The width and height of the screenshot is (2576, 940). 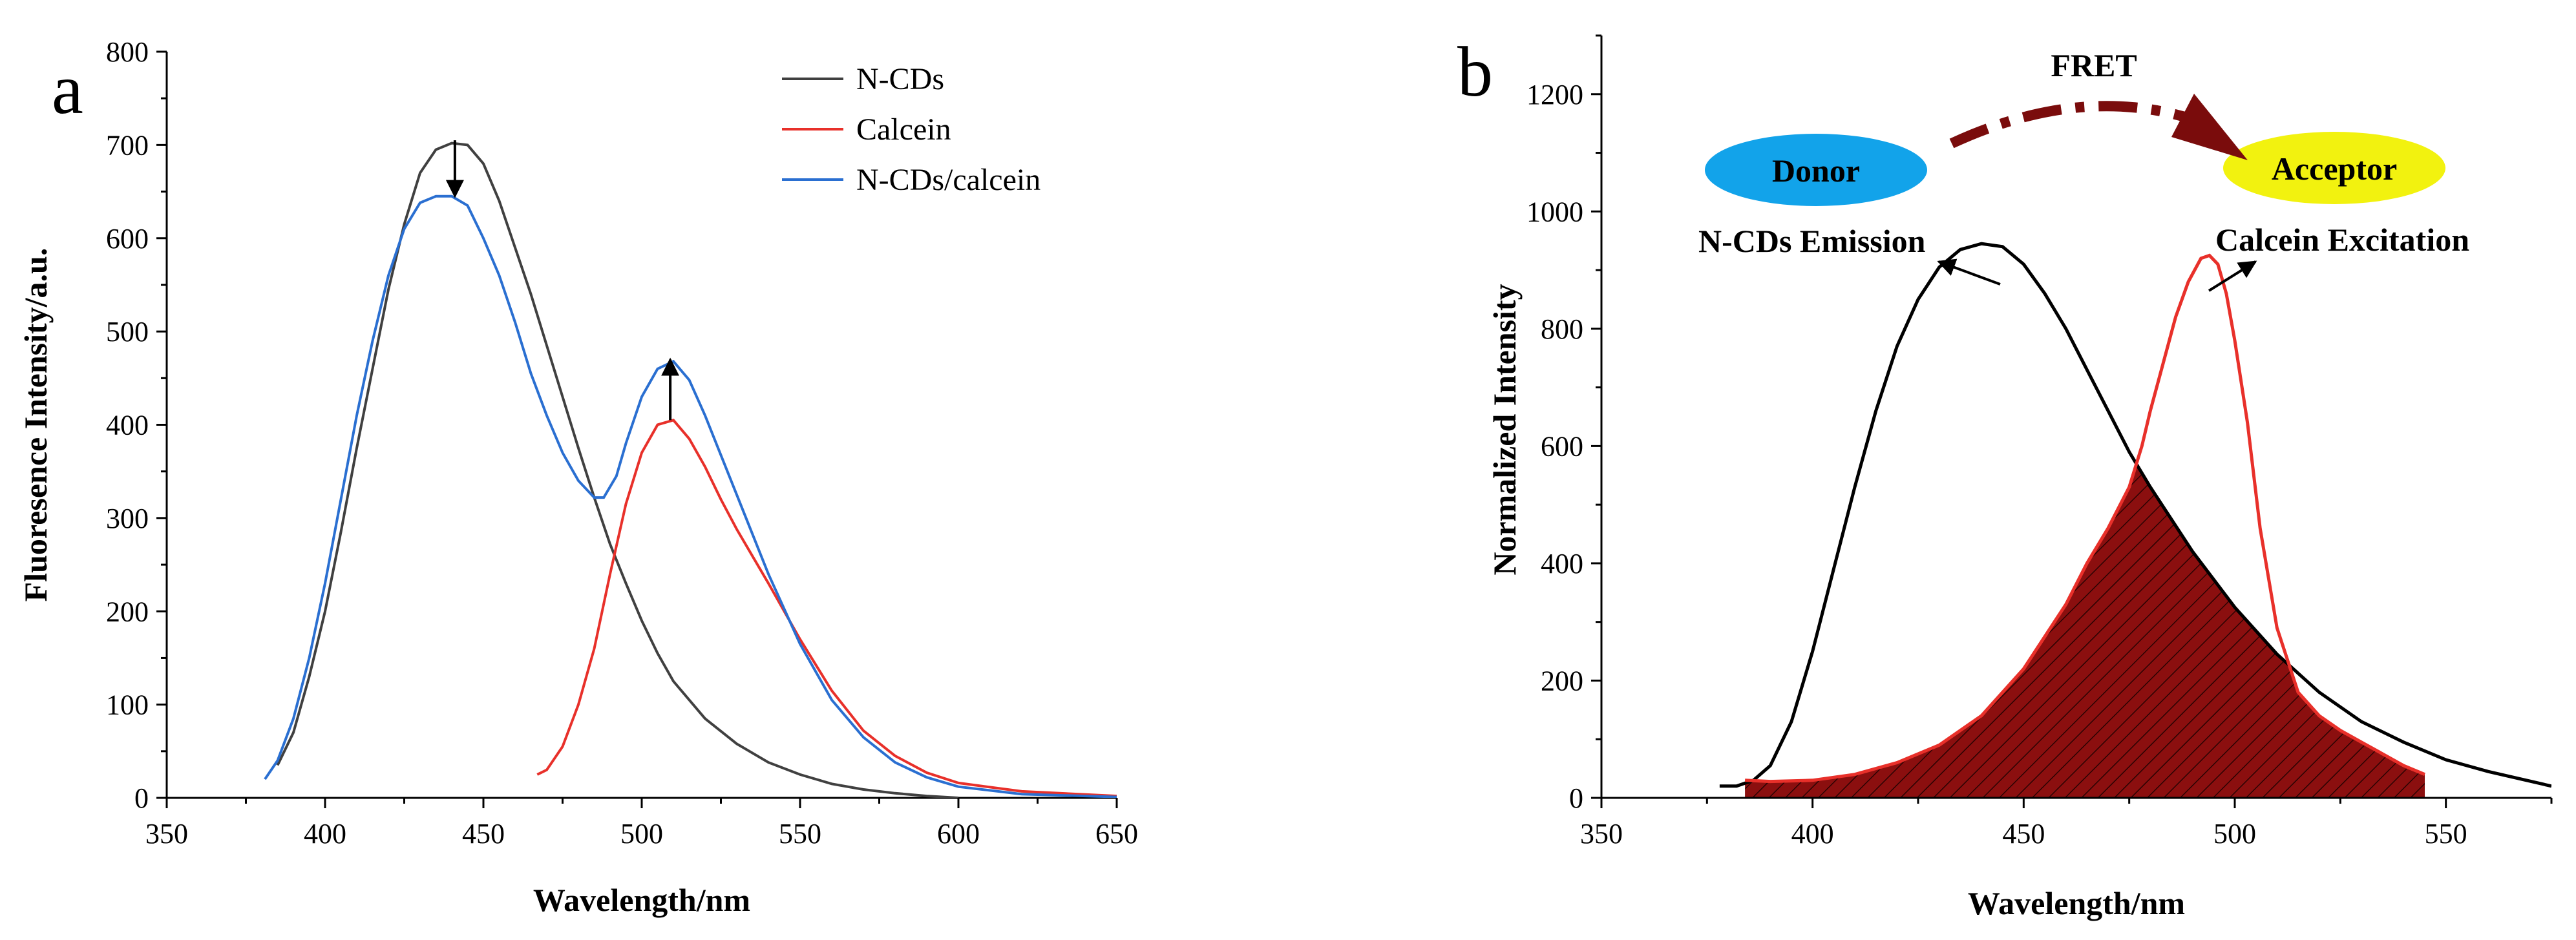 I want to click on panel-b-y-tick-label: 400, so click(x=1562, y=564).